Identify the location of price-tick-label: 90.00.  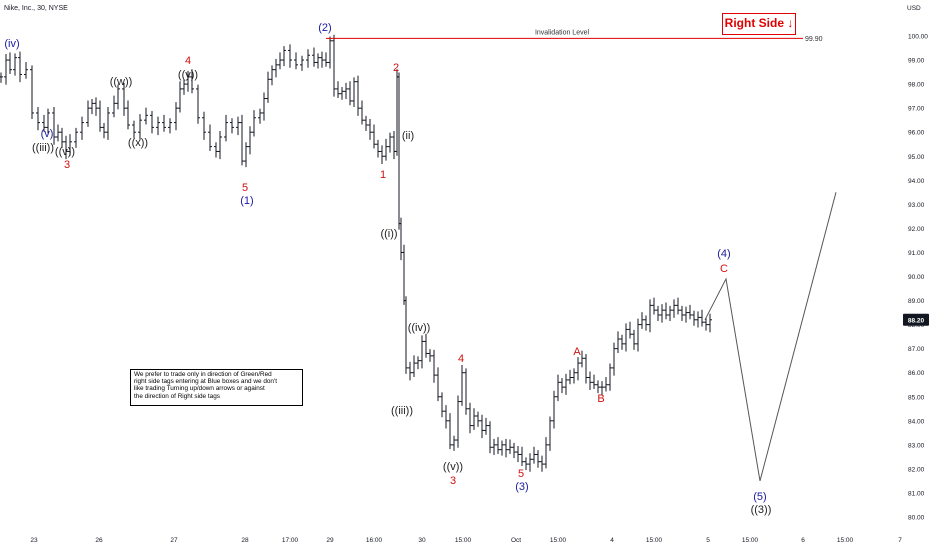
(916, 277).